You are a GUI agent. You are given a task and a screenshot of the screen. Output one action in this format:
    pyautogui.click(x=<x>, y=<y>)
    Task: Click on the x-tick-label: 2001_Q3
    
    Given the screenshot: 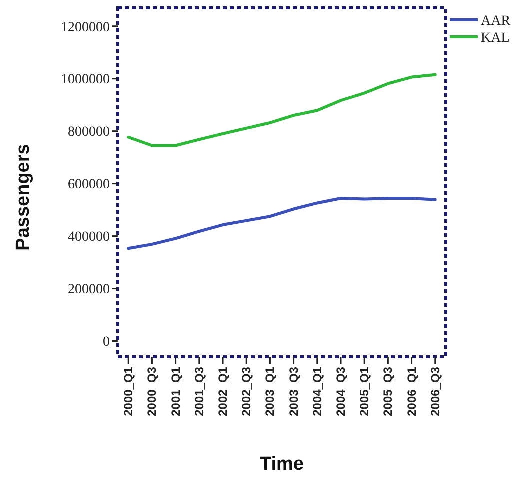 What is the action you would take?
    pyautogui.click(x=199, y=391)
    